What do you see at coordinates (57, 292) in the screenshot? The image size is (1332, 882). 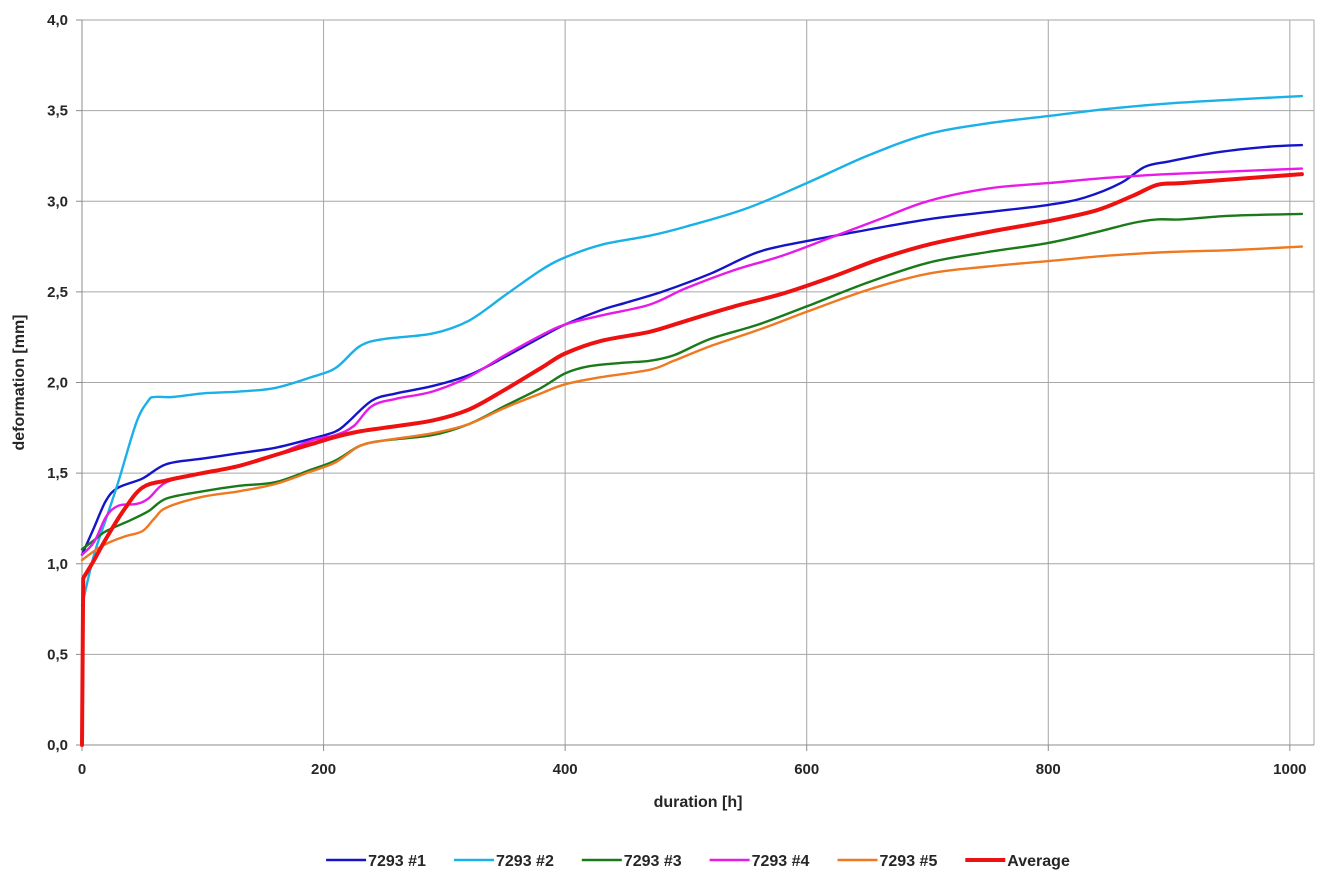 I see `y-tick-label: 2,5` at bounding box center [57, 292].